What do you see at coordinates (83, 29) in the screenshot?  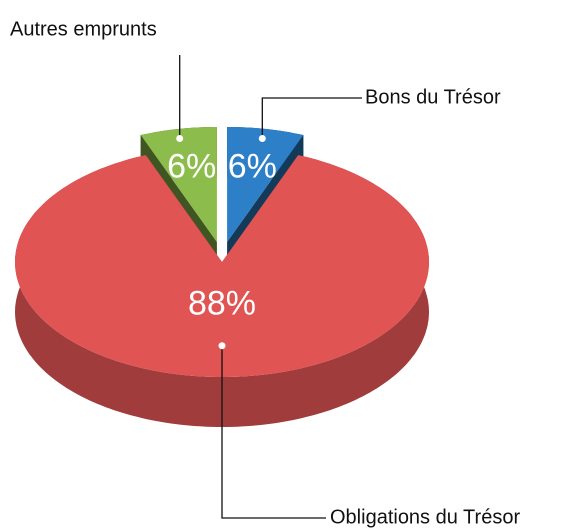 I see `category-label: Autres emprunts` at bounding box center [83, 29].